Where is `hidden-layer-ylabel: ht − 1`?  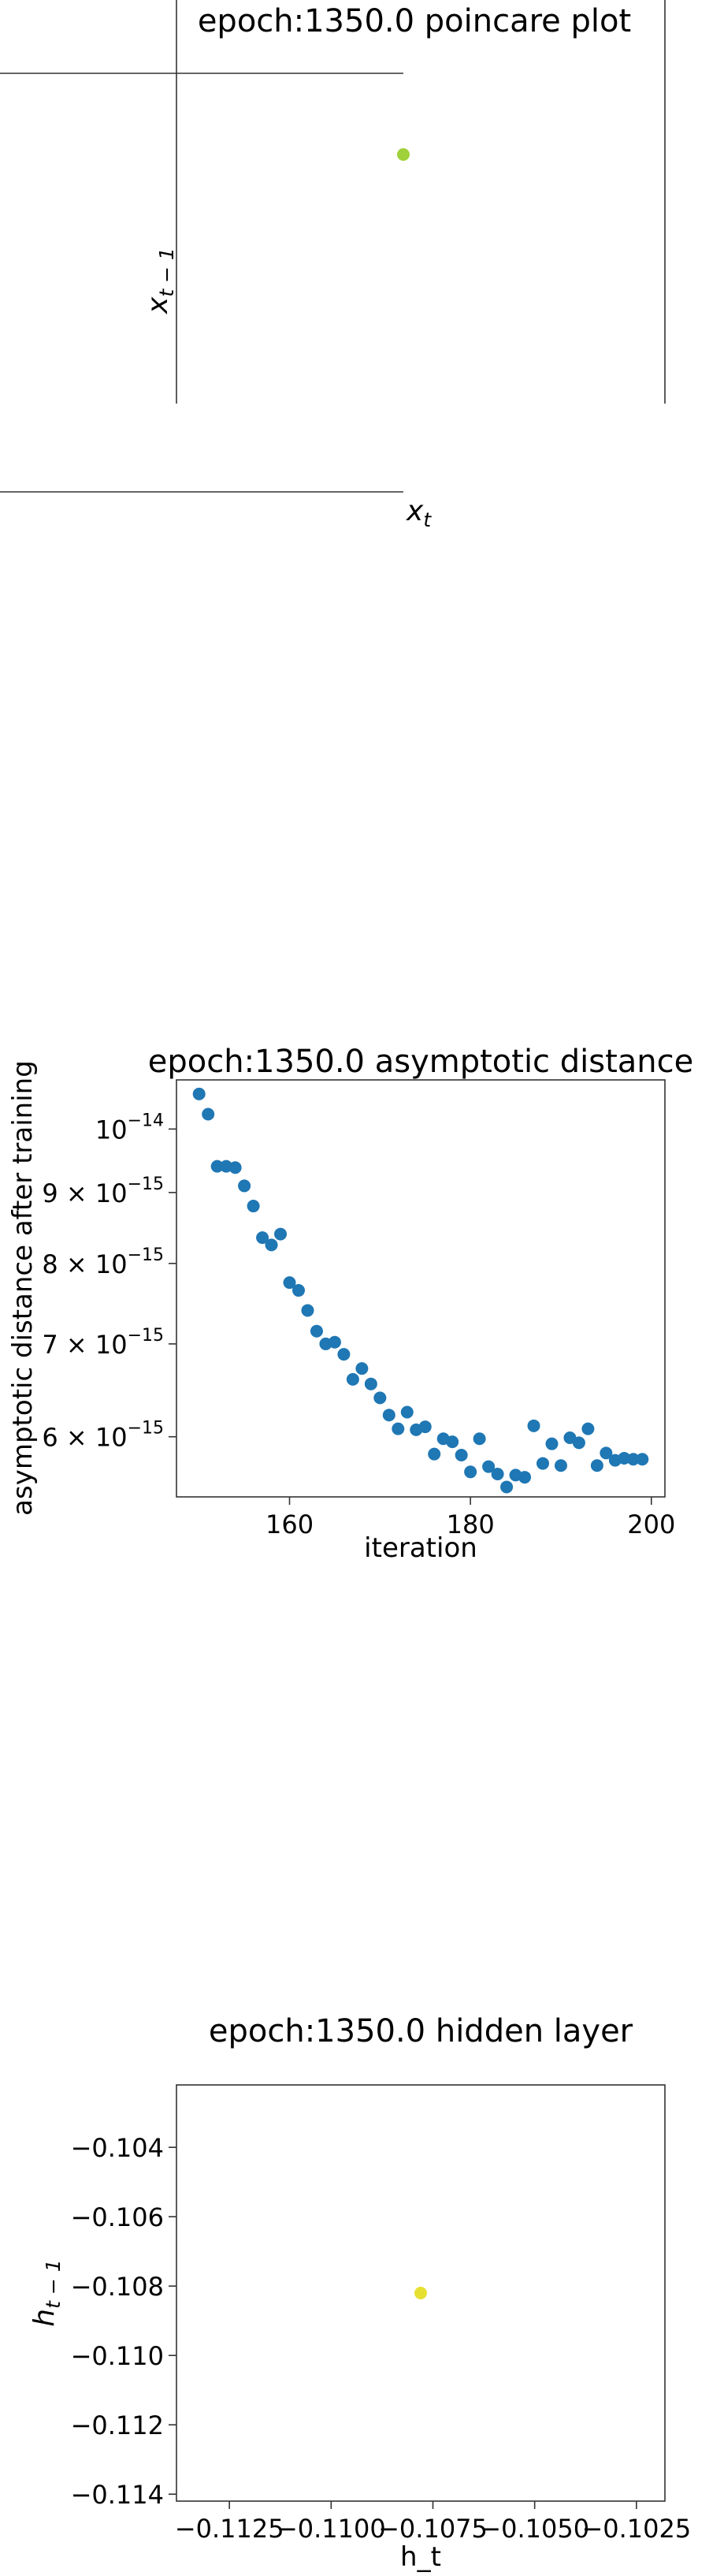
hidden-layer-ylabel: ht − 1 is located at coordinates (46, 2292).